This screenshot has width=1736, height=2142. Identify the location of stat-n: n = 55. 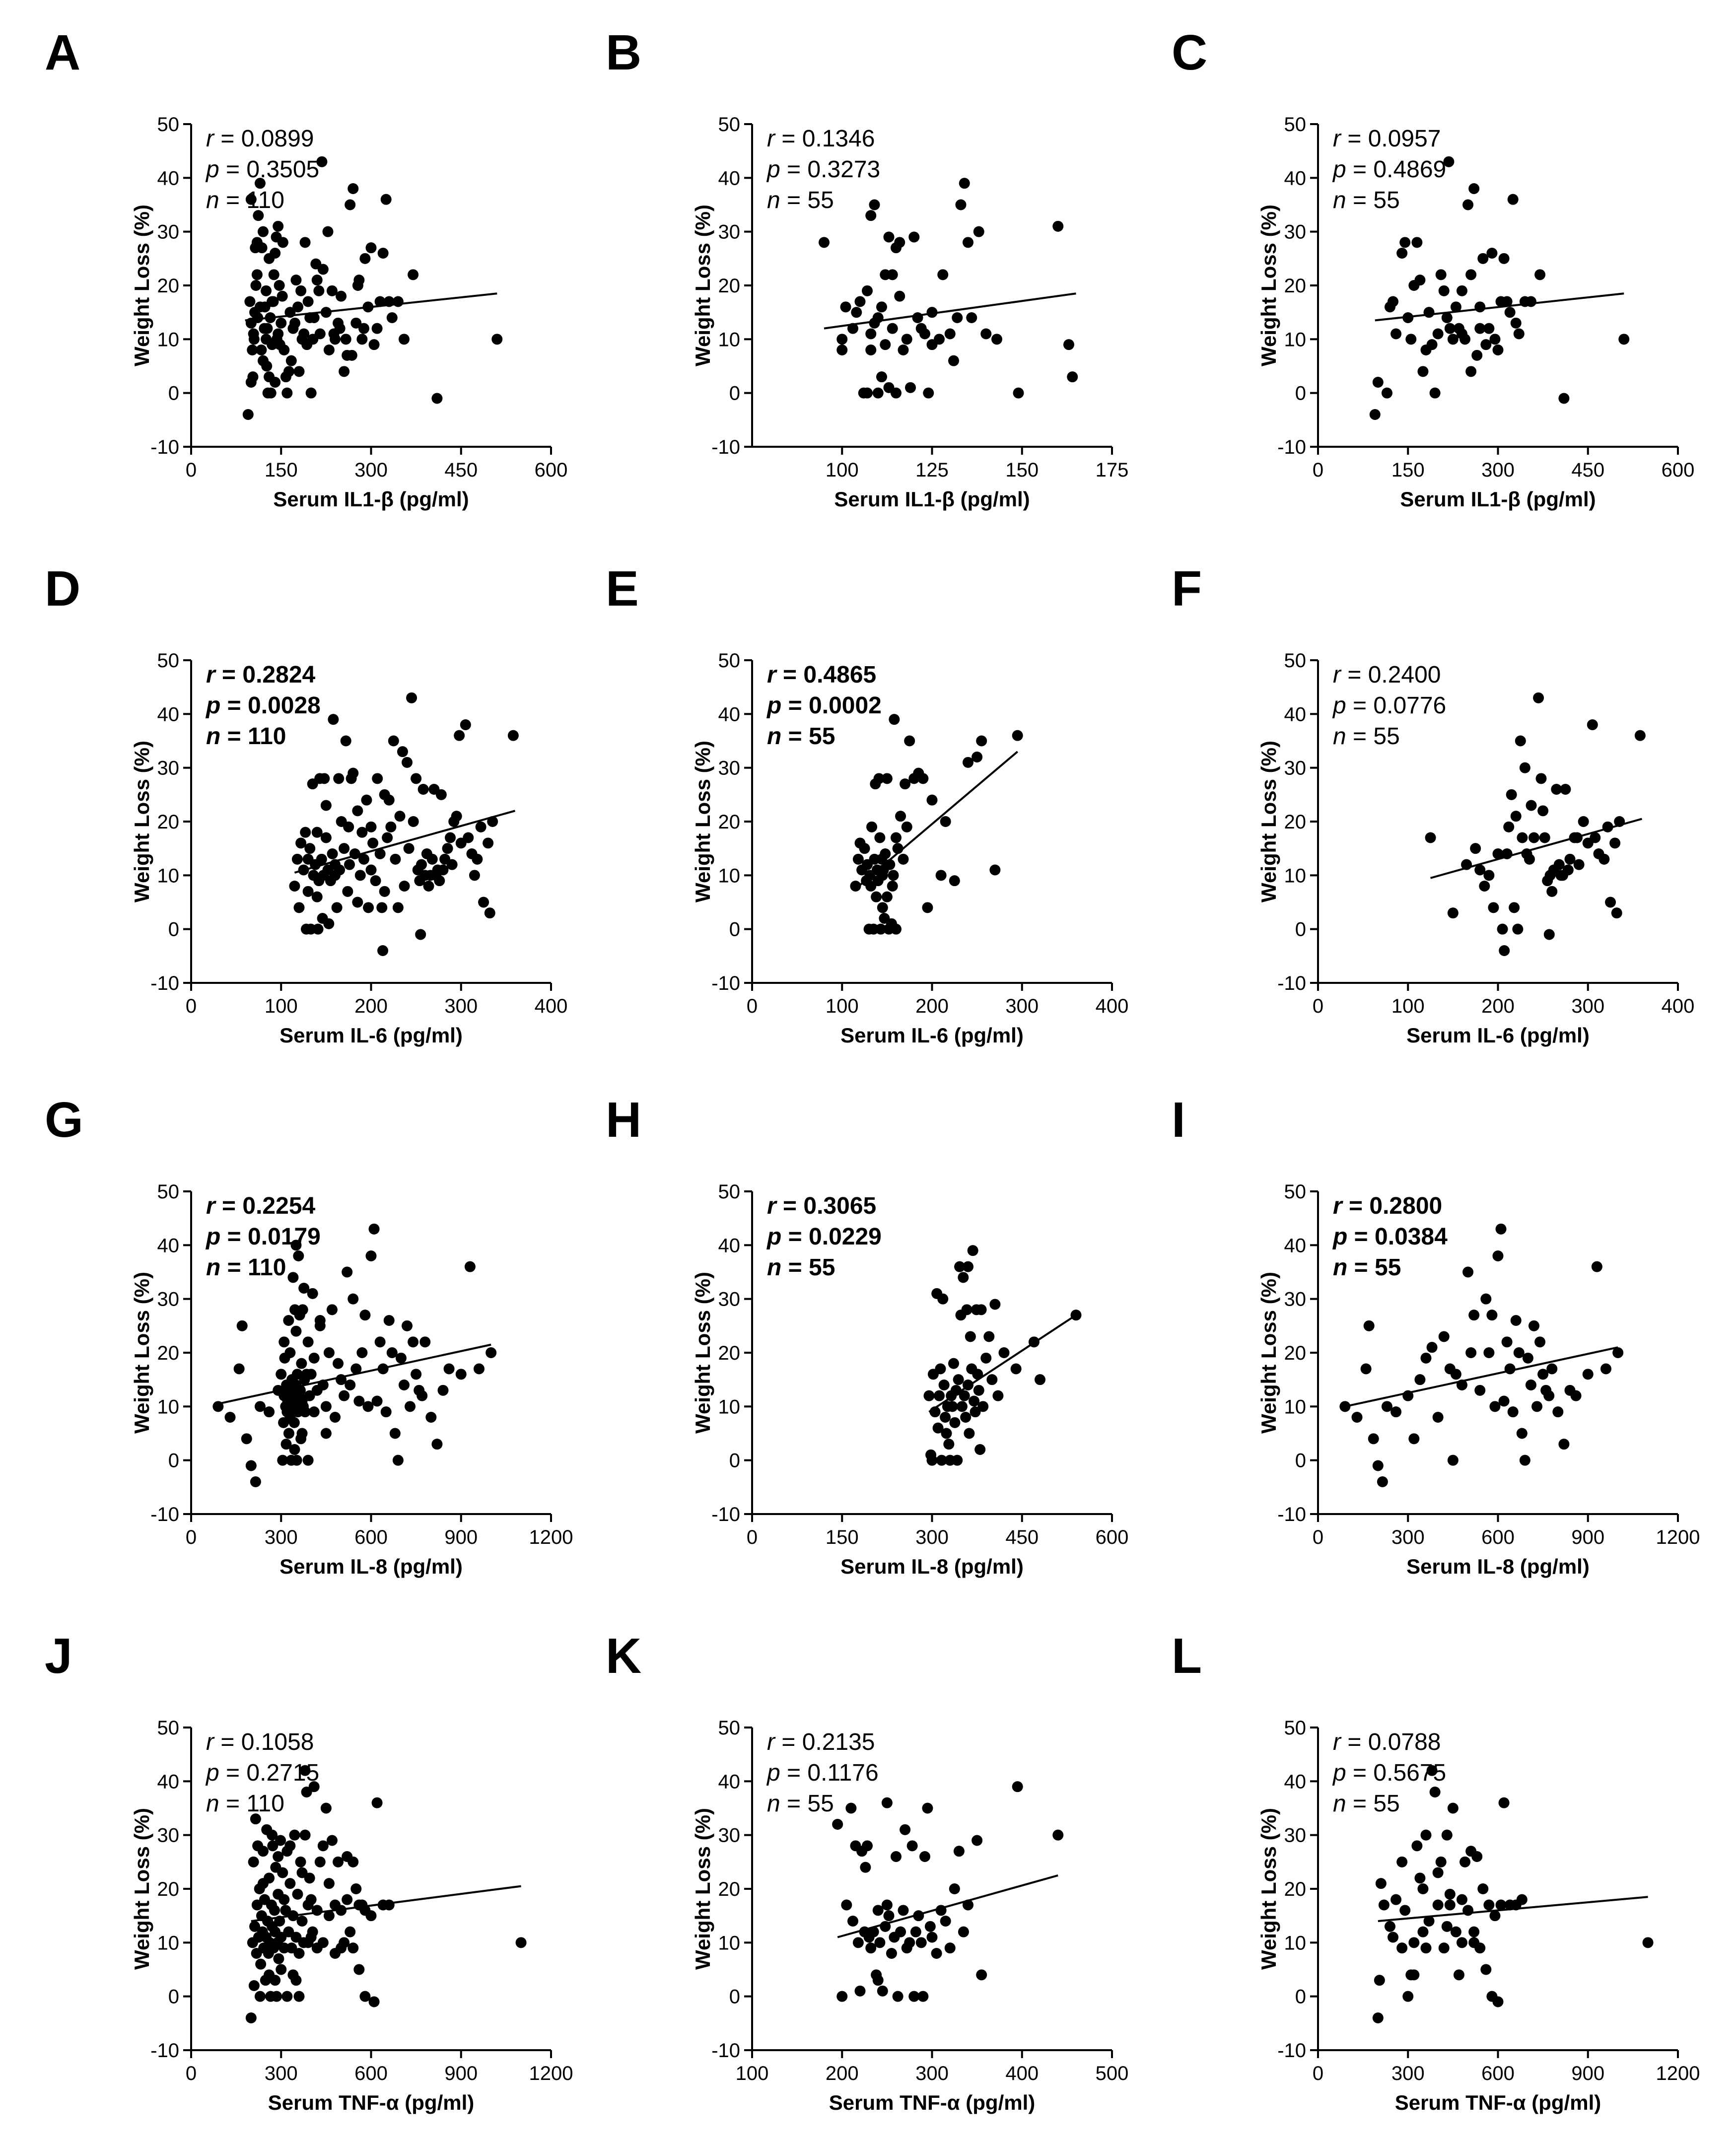
(1367, 1267).